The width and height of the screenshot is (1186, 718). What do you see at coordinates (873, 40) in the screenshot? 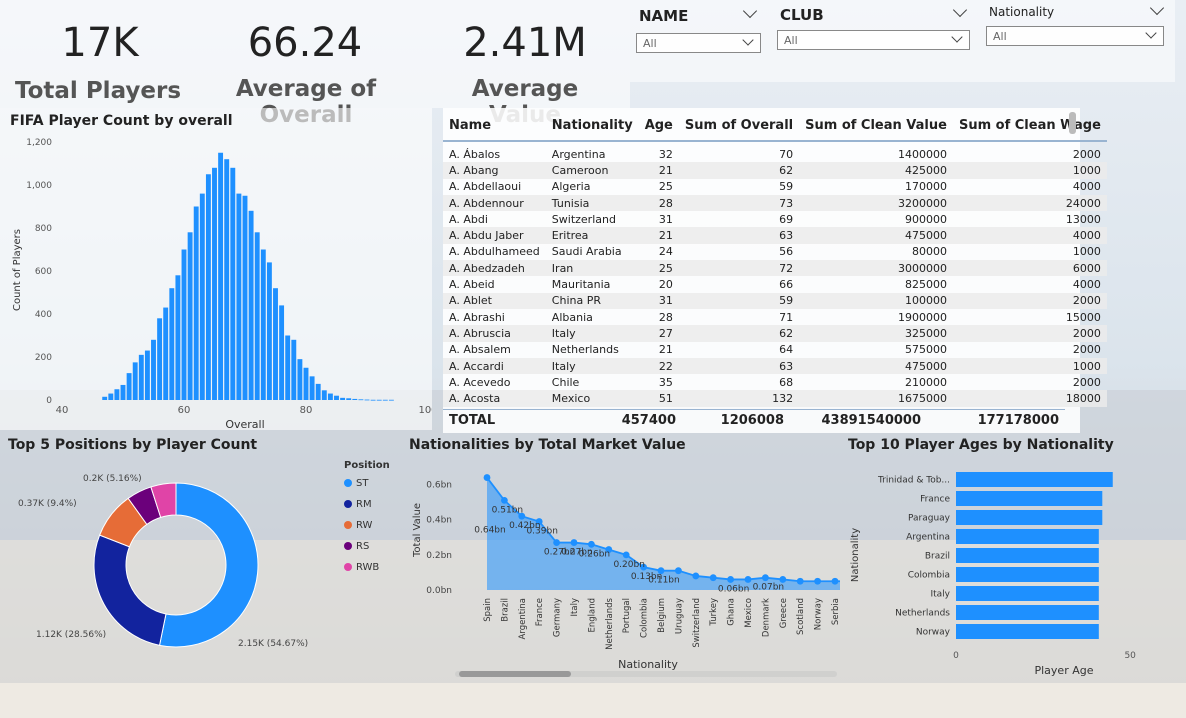
I see `slicer-club-dropdown: All` at bounding box center [873, 40].